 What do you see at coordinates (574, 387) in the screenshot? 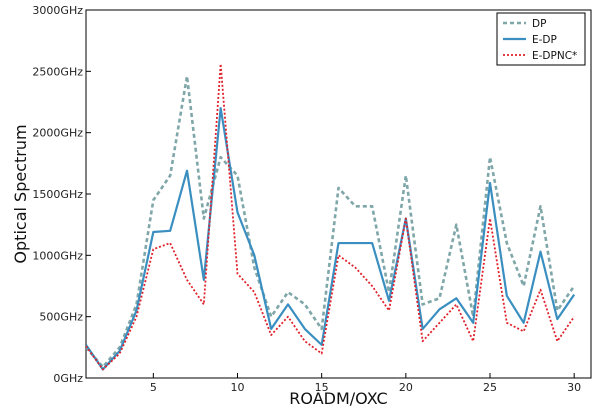
I see `x-tick-label: 30` at bounding box center [574, 387].